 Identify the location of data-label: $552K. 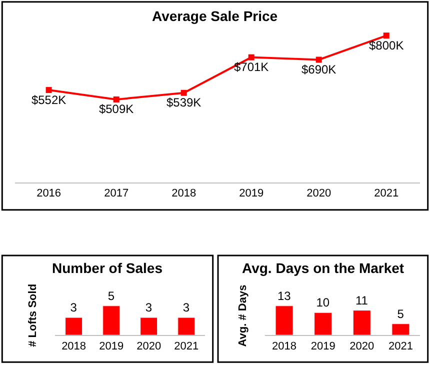
(48, 99).